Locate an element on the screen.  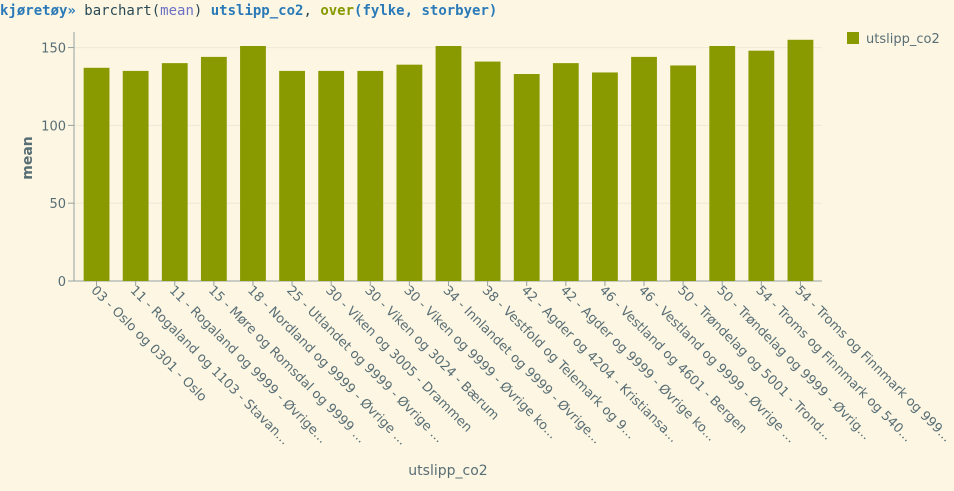
y-tick-label: 0 is located at coordinates (62, 282).